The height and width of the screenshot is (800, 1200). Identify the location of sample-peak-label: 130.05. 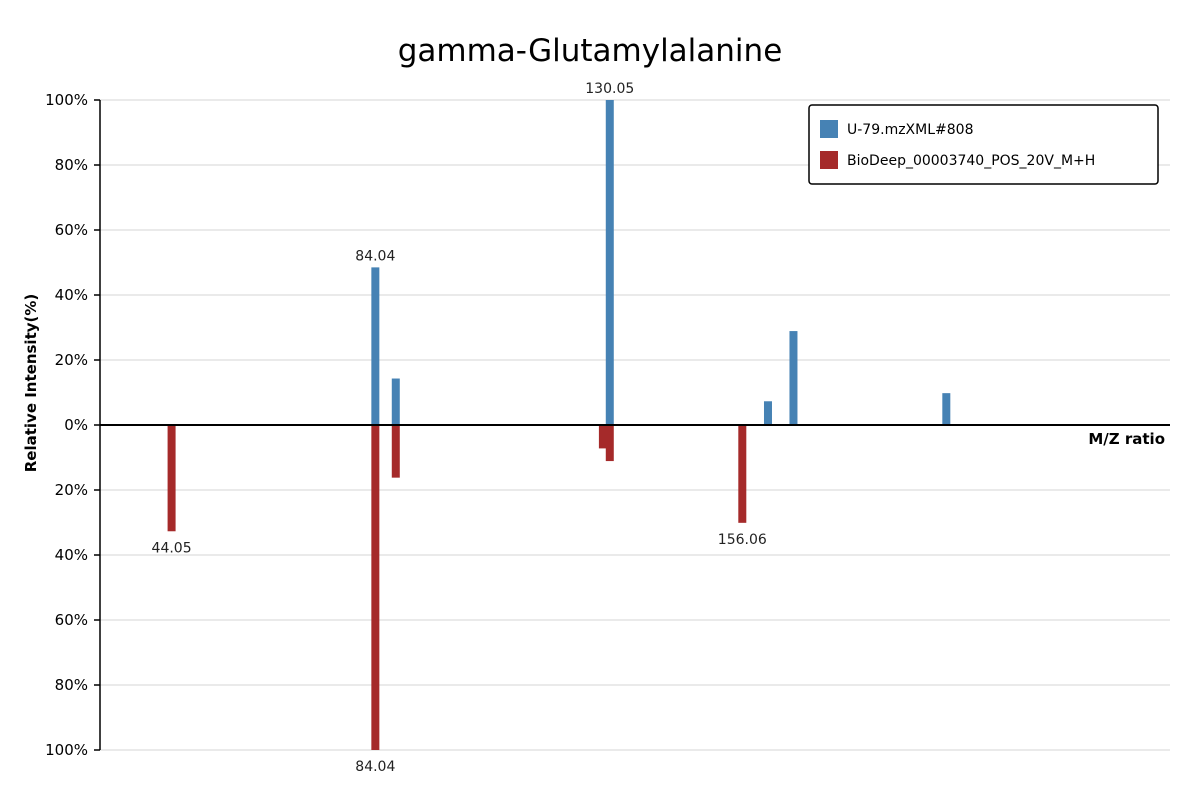
(609, 89).